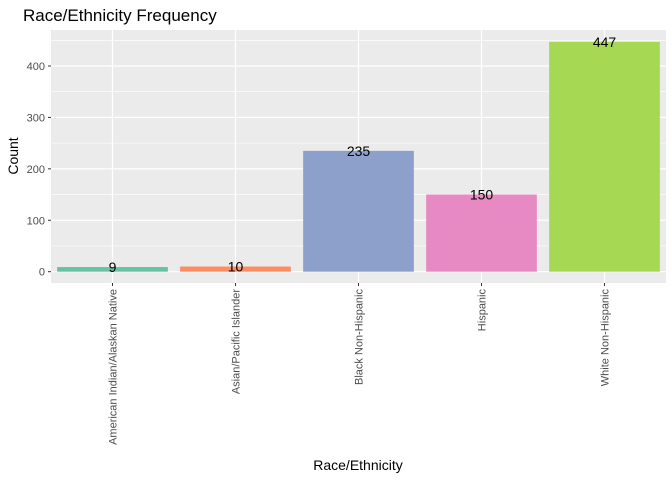 The height and width of the screenshot is (480, 672). What do you see at coordinates (36, 170) in the screenshot?
I see `y-tick-label: 200` at bounding box center [36, 170].